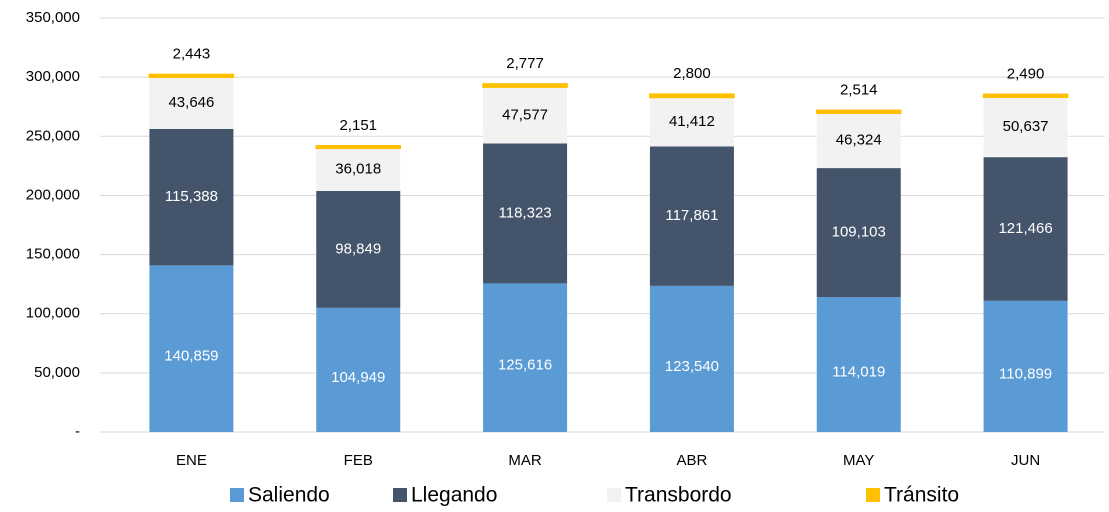 The height and width of the screenshot is (512, 1109). Describe the element at coordinates (525, 365) in the screenshot. I see `data-label: 125,616` at that location.